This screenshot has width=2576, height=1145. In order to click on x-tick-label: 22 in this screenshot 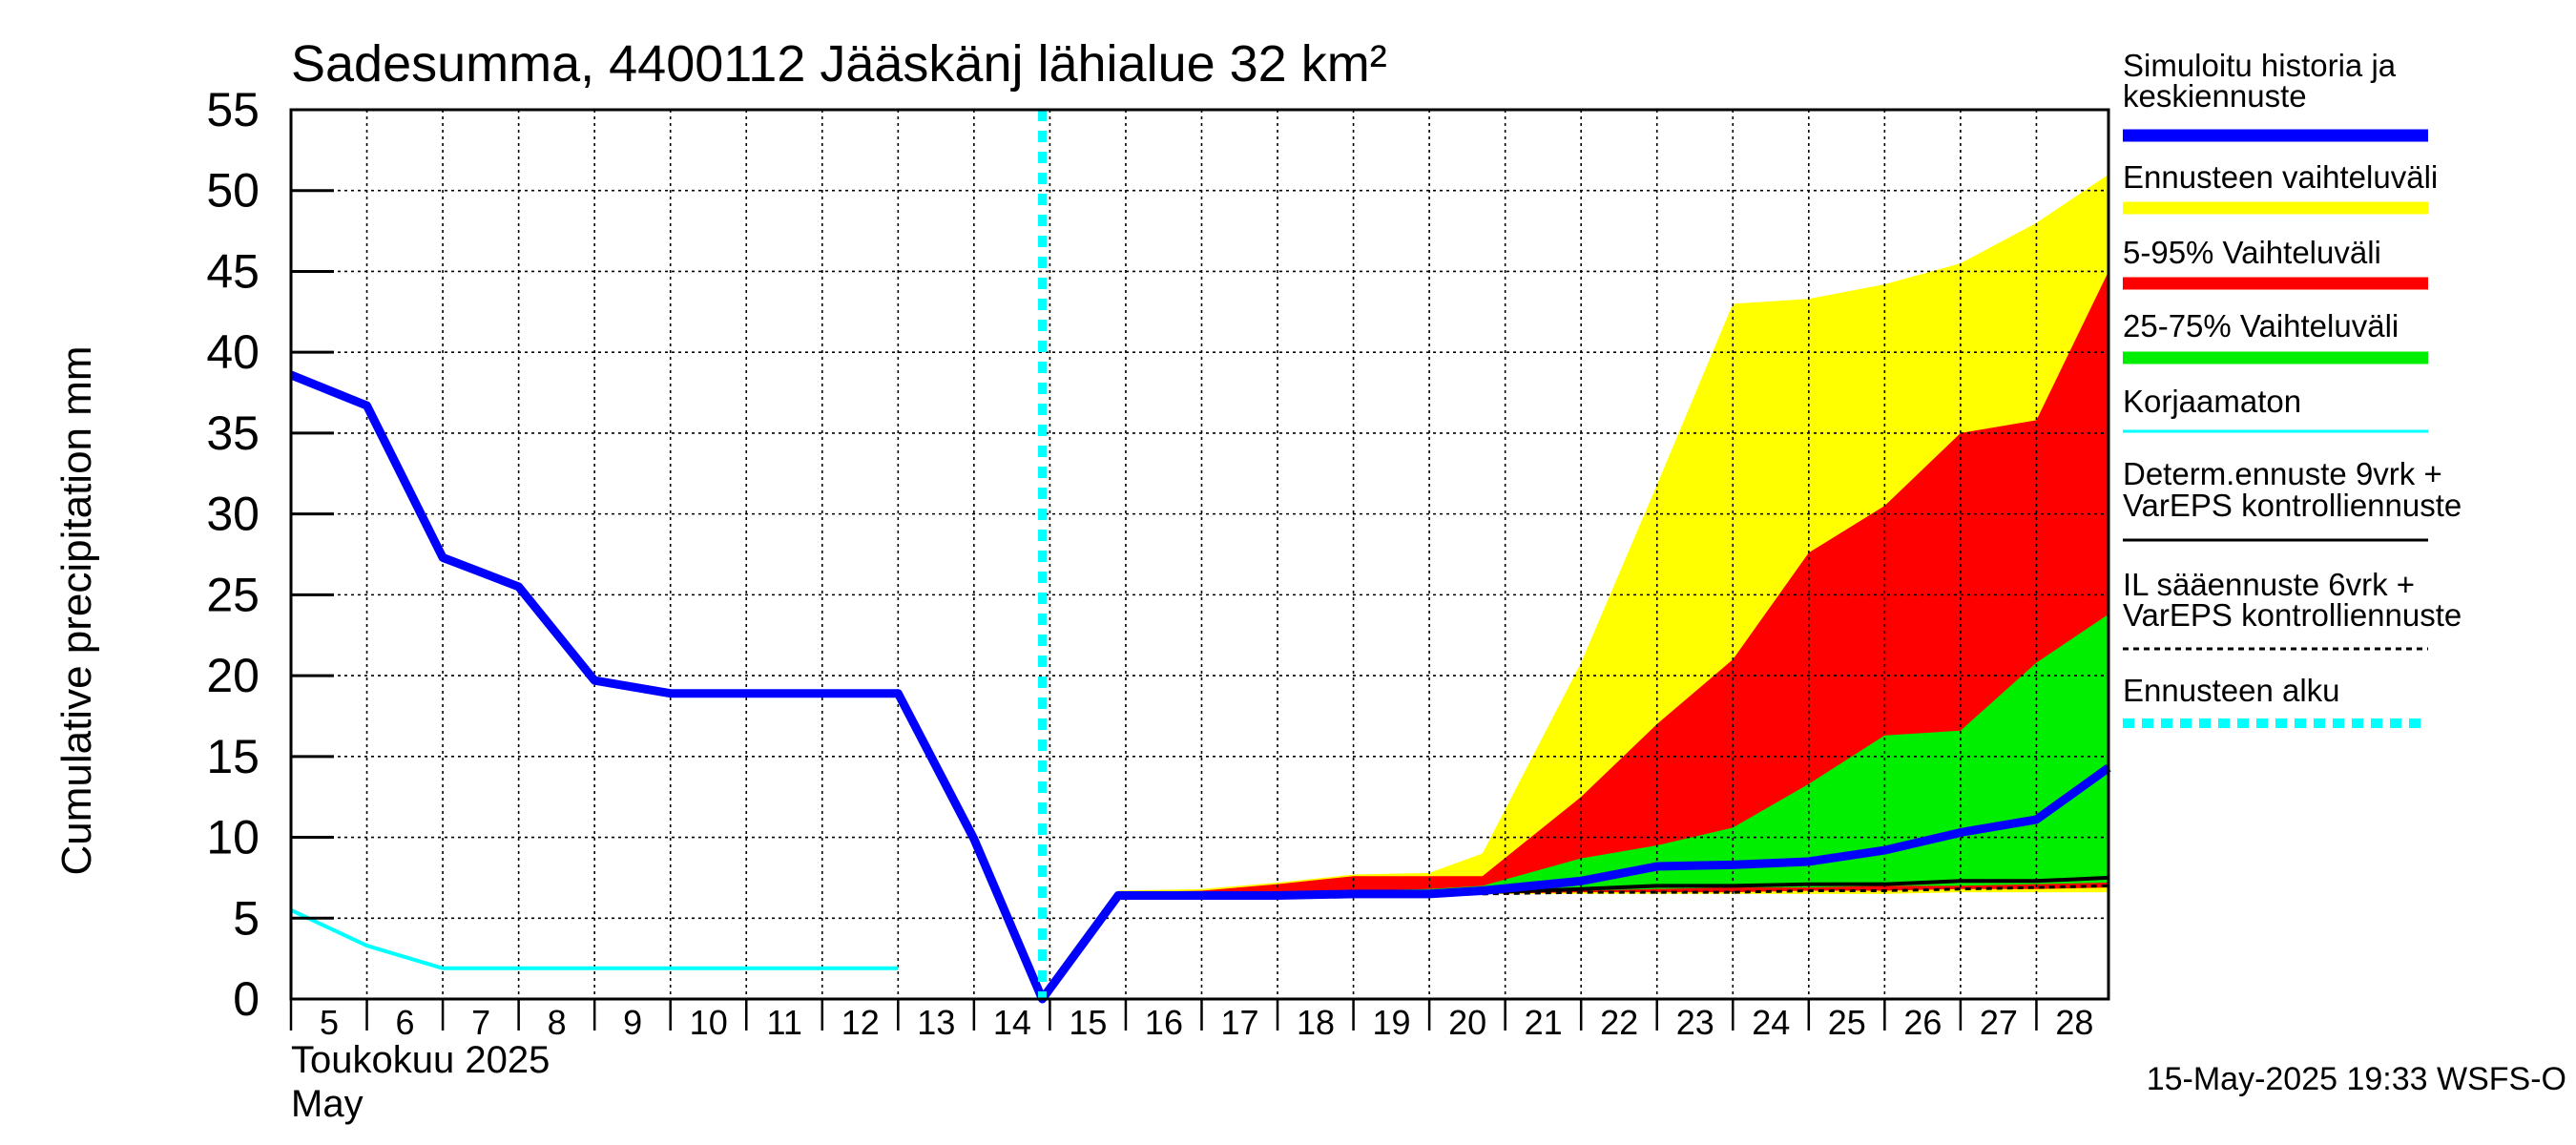, I will do `click(1619, 1022)`.